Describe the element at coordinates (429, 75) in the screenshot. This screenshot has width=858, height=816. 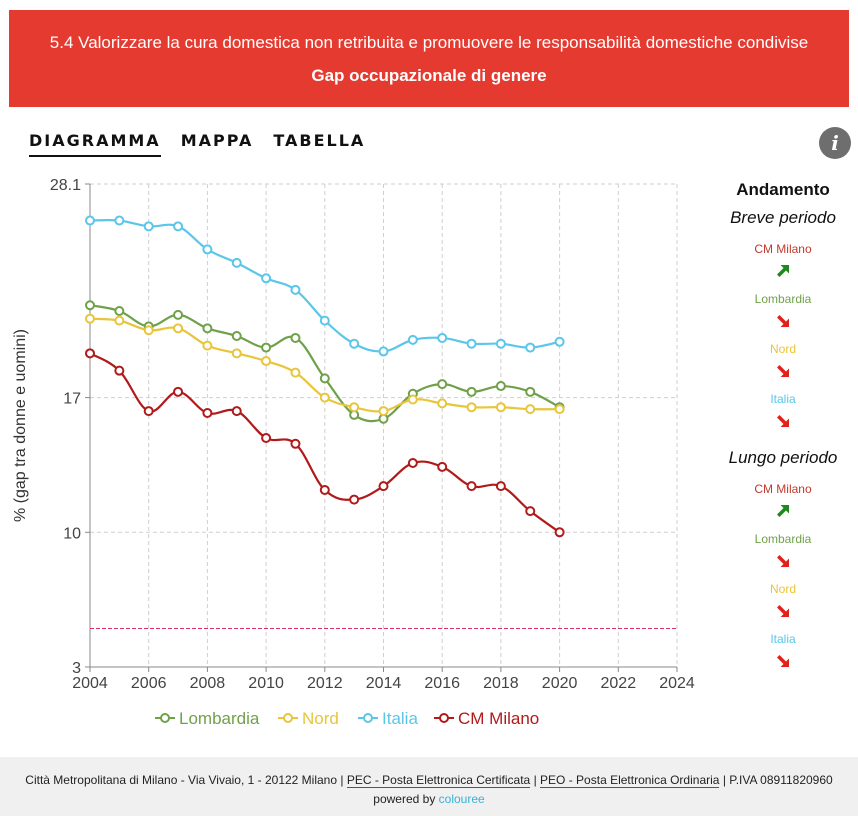
I see `page-subtitle: Gap occupazionale di genere` at that location.